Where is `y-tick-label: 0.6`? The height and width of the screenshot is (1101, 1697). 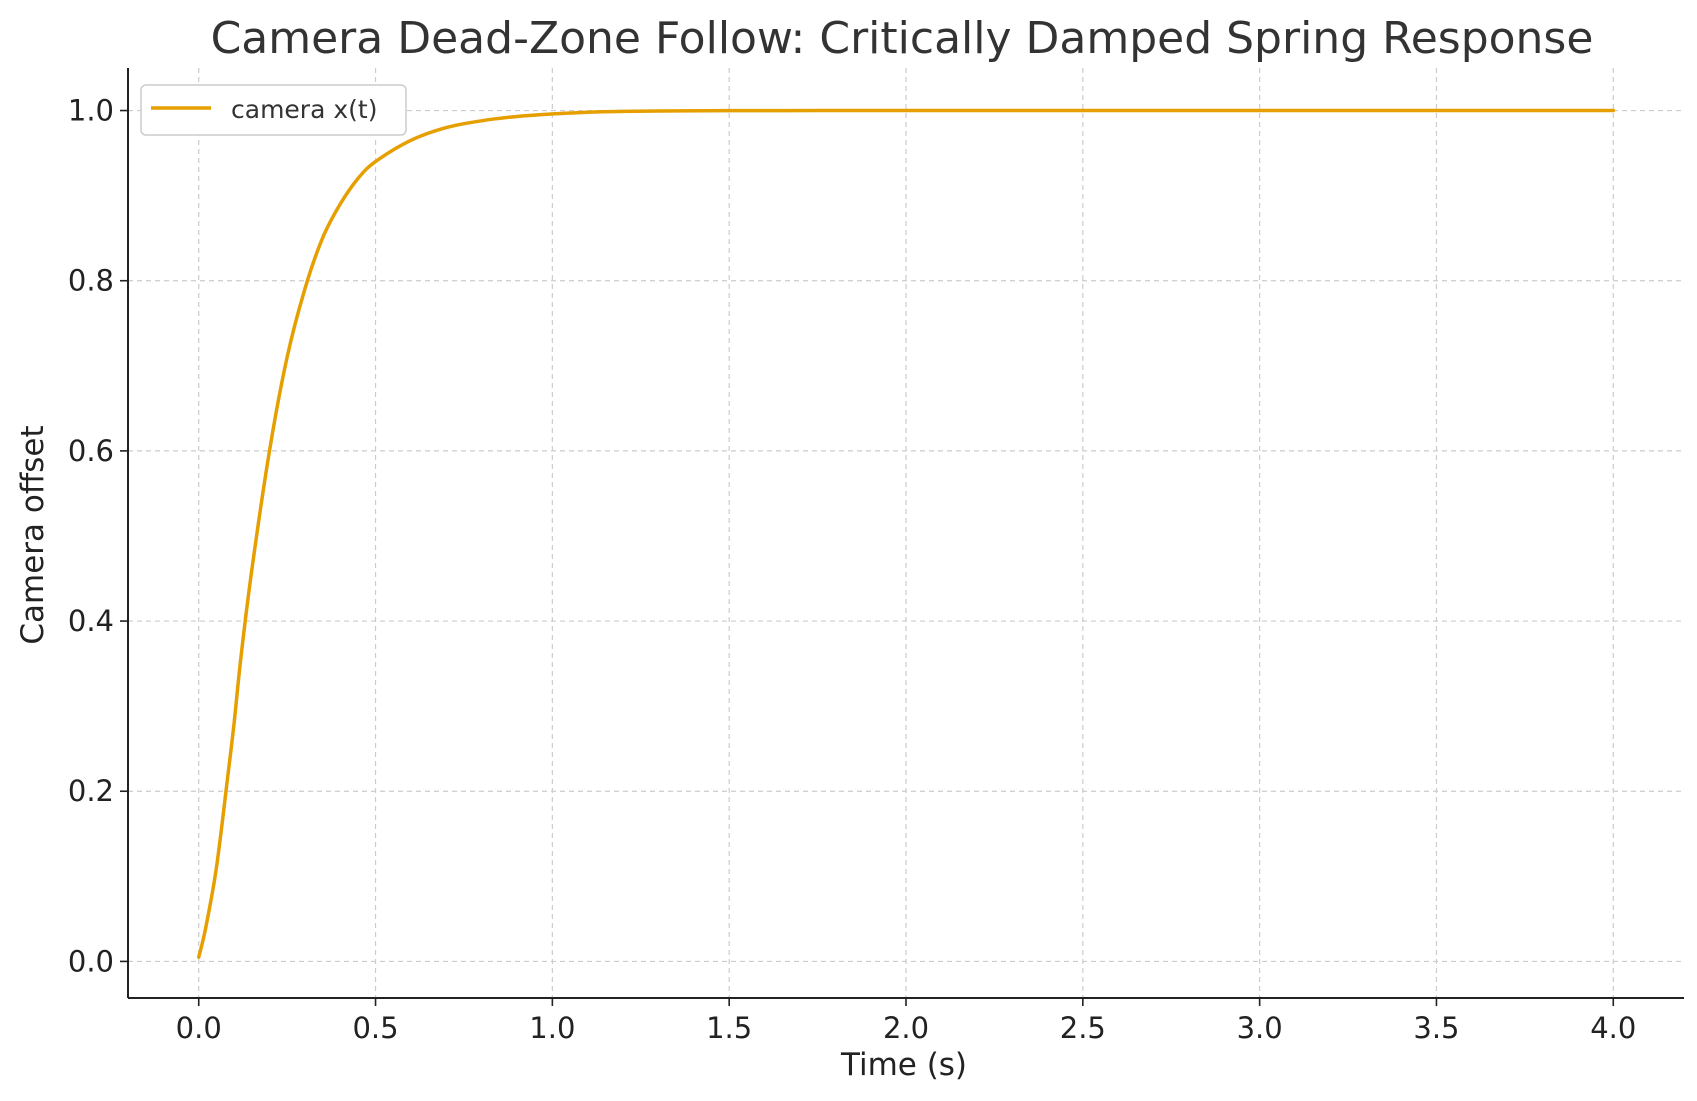
y-tick-label: 0.6 is located at coordinates (91, 451).